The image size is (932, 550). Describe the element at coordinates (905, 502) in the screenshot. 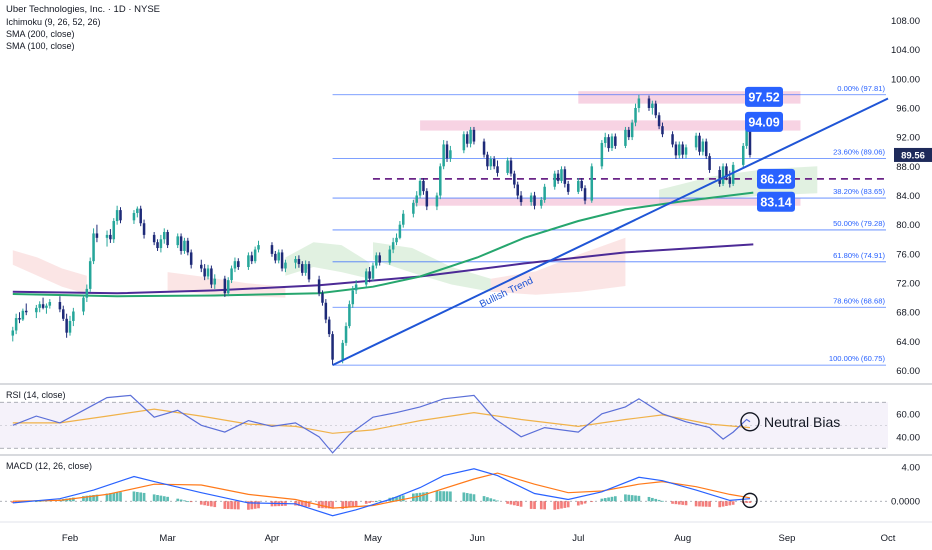

I see `macd-axis-tick: 0.0000` at that location.